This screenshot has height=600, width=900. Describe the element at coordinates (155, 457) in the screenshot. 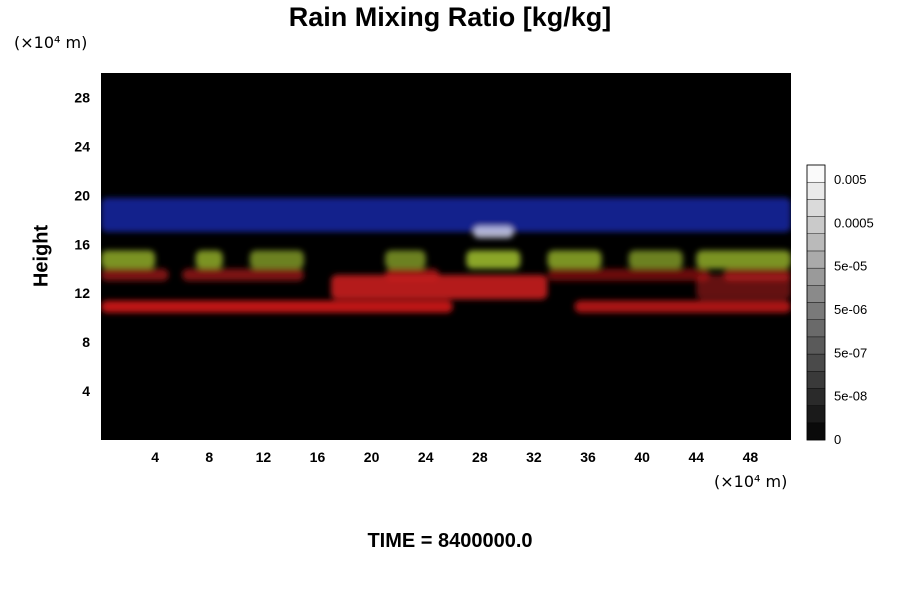

I see `x-tick-label: 4` at that location.